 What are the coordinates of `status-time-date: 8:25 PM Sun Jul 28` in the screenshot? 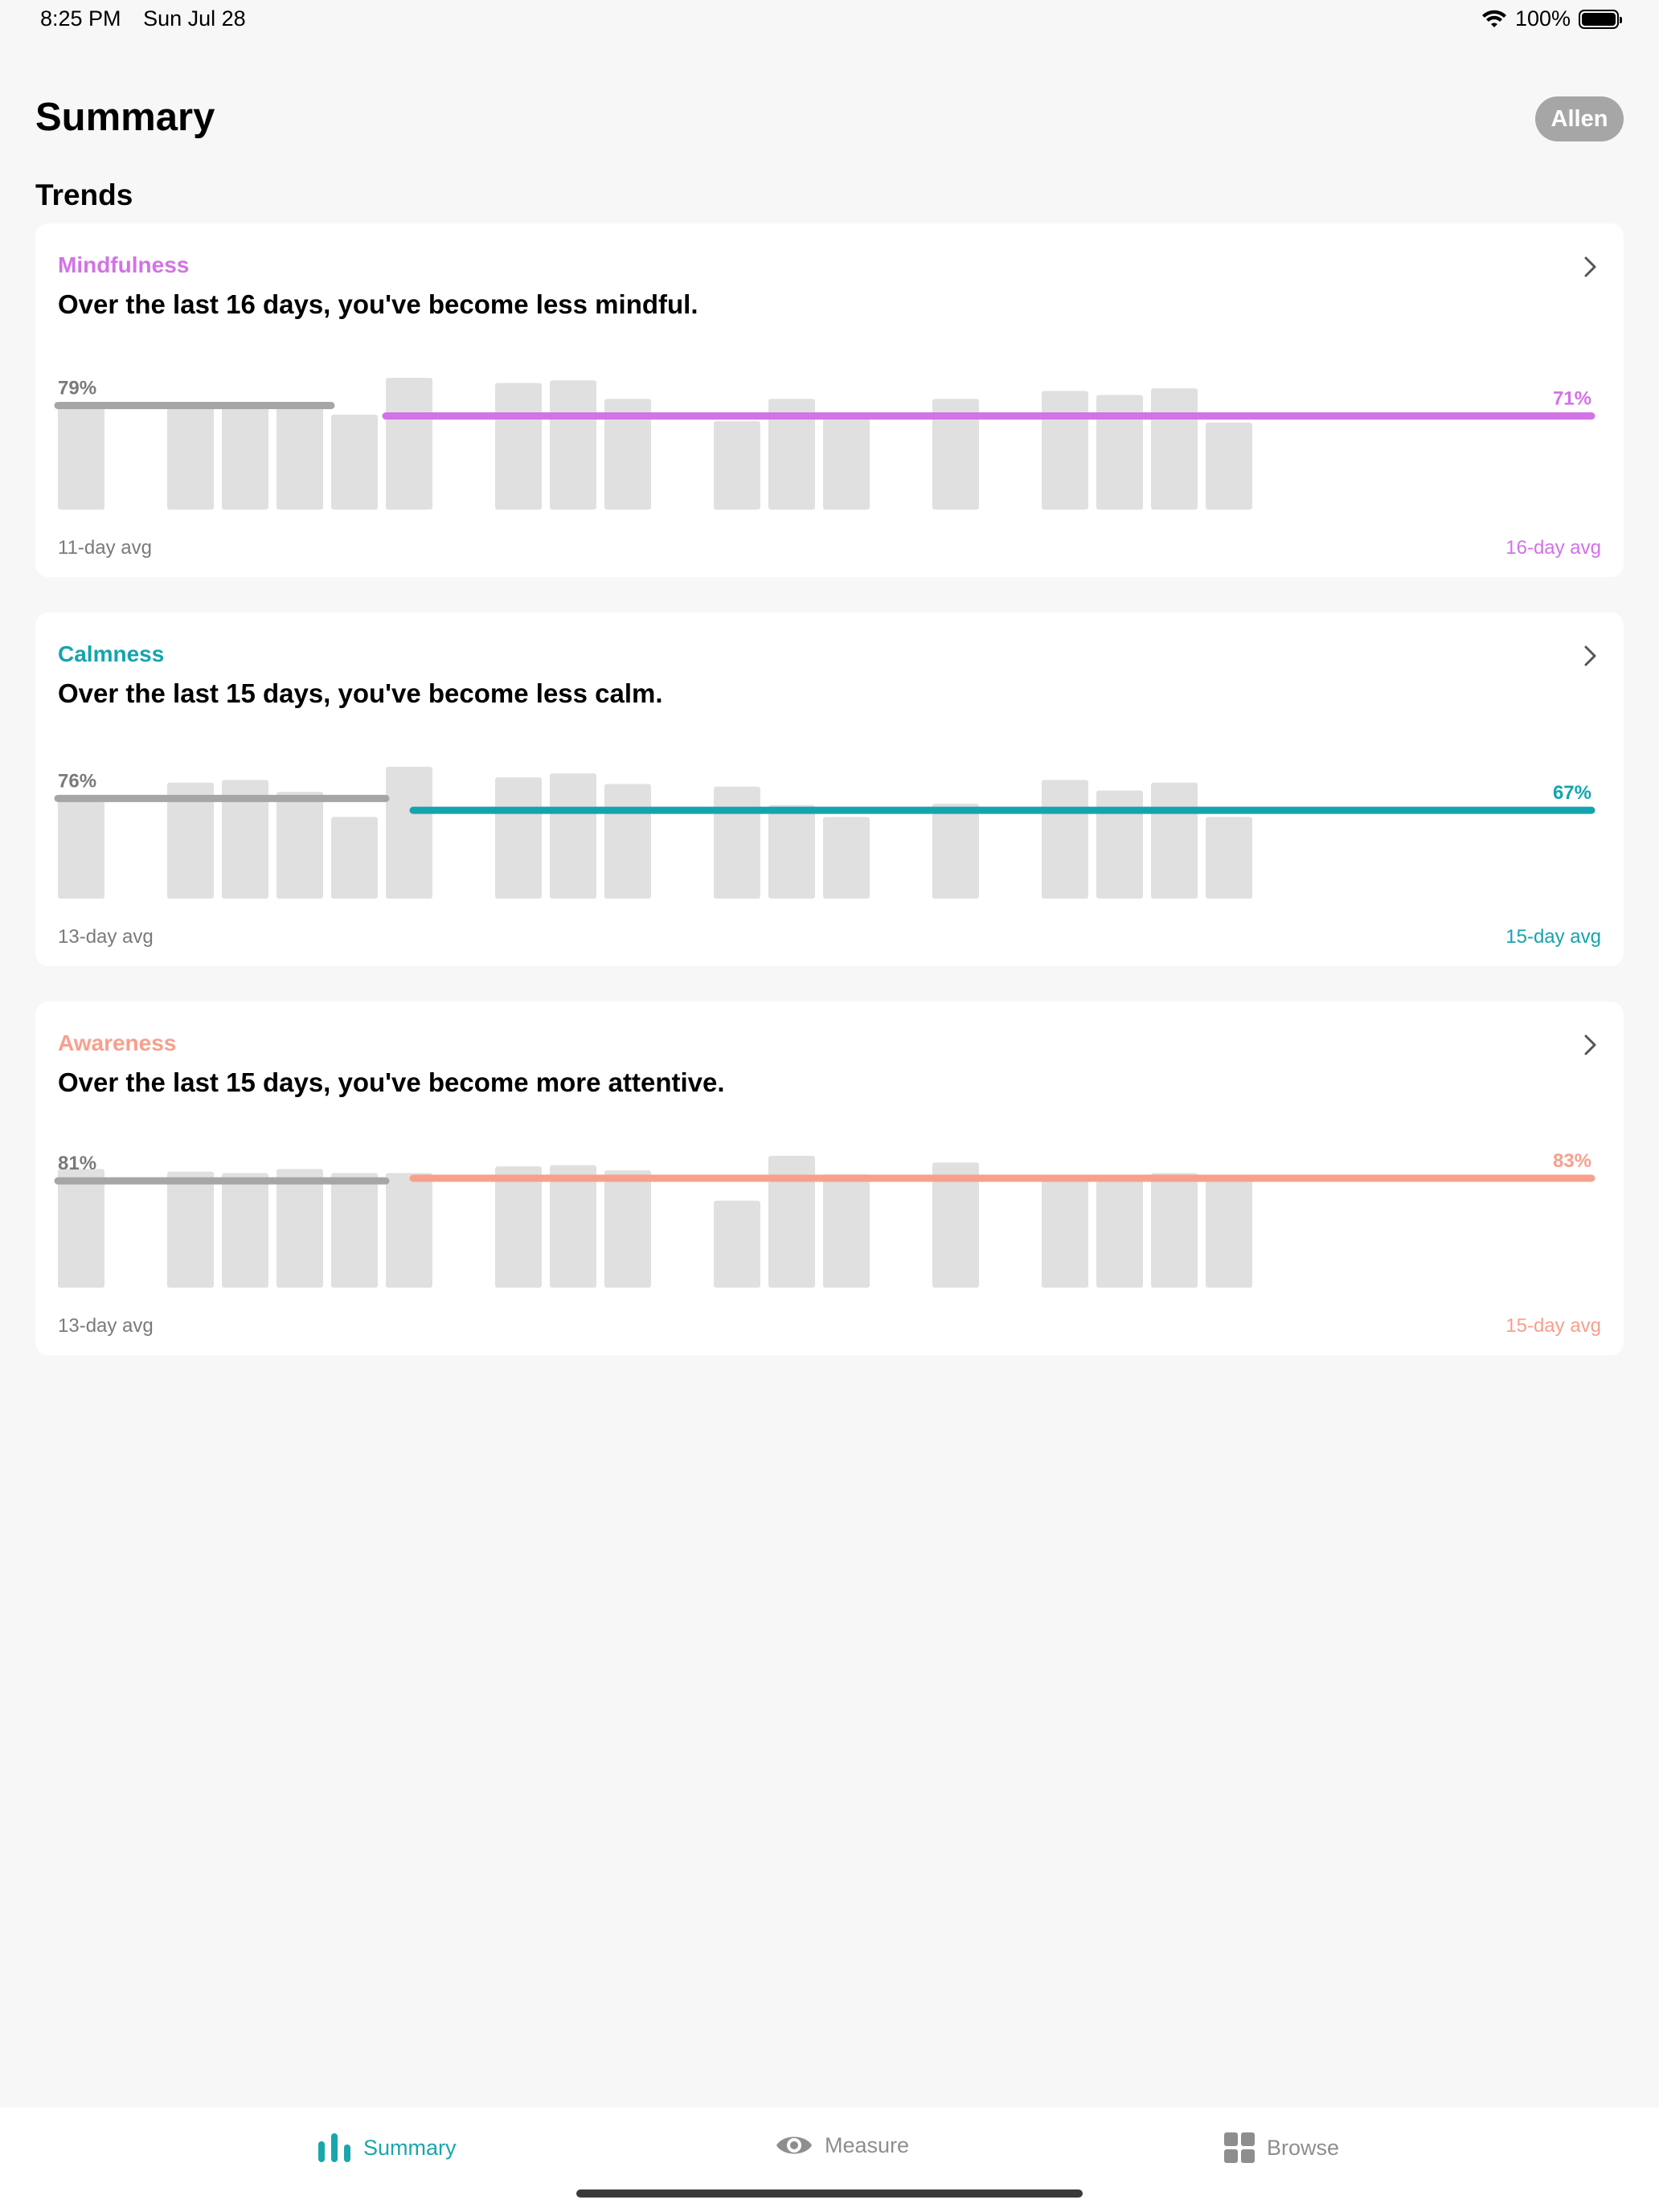 It's located at (143, 18).